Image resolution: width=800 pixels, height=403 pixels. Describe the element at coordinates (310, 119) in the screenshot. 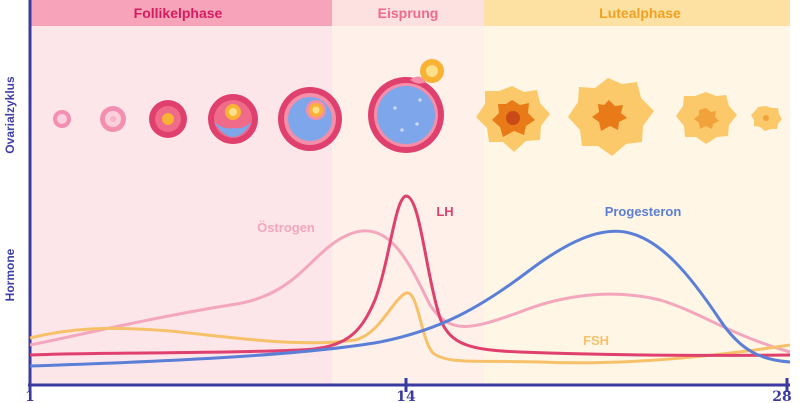

I see `antral-follicle-icon` at that location.